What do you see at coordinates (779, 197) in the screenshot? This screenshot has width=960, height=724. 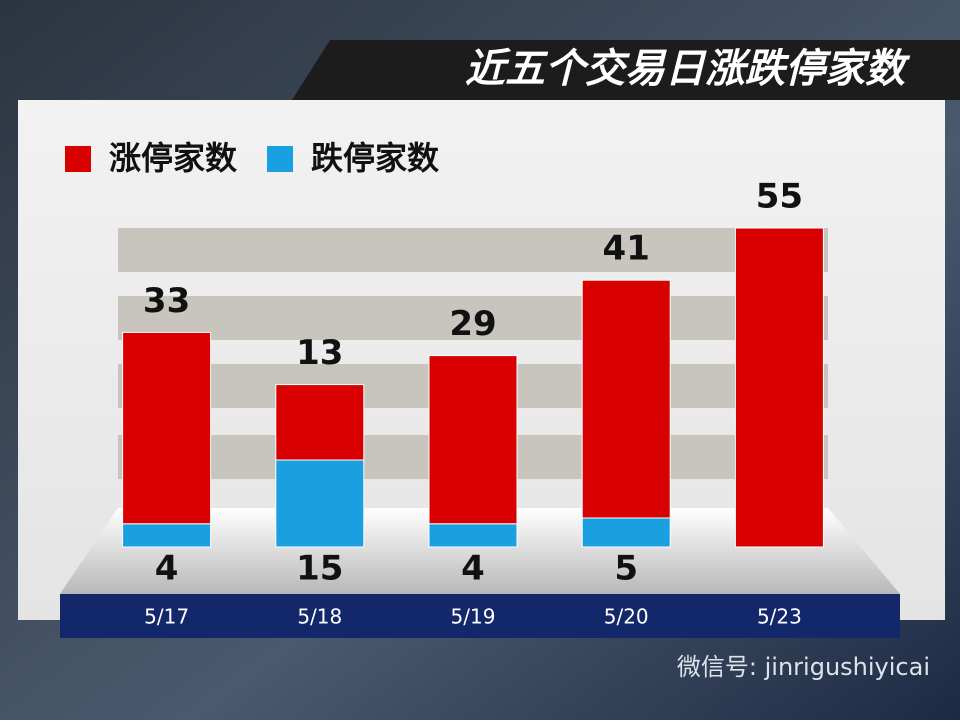 I see `value-label: 55` at bounding box center [779, 197].